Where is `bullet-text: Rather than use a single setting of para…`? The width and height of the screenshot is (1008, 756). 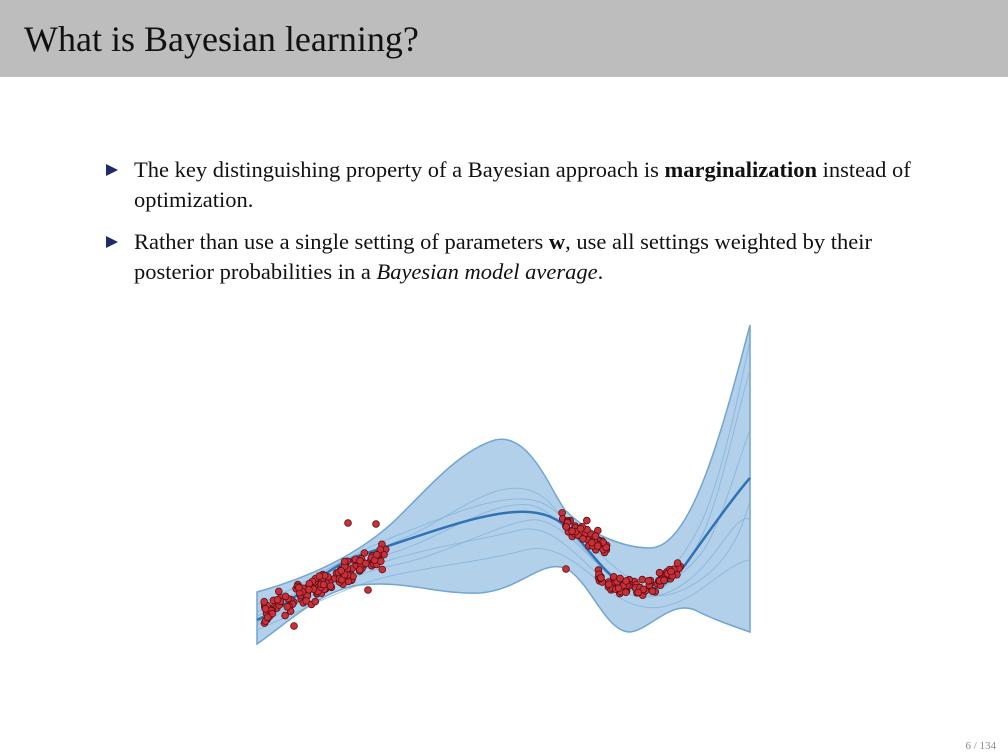 bullet-text: Rather than use a single setting of para… is located at coordinates (341, 241).